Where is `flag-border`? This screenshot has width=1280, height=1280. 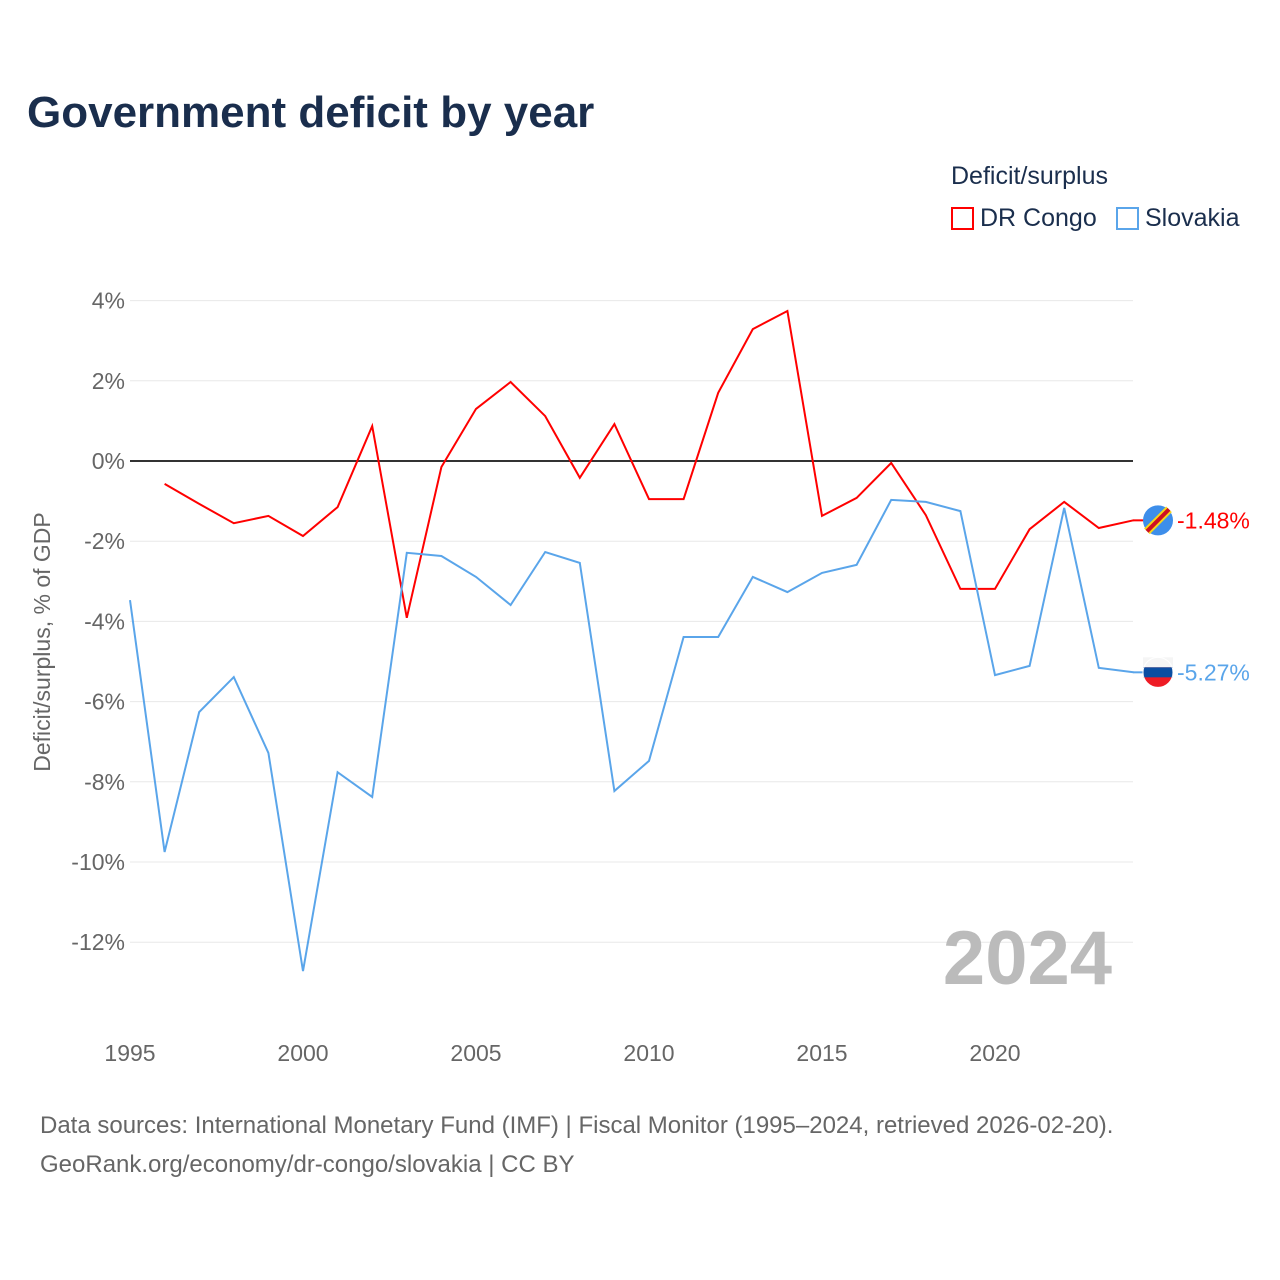 flag-border is located at coordinates (1158, 672).